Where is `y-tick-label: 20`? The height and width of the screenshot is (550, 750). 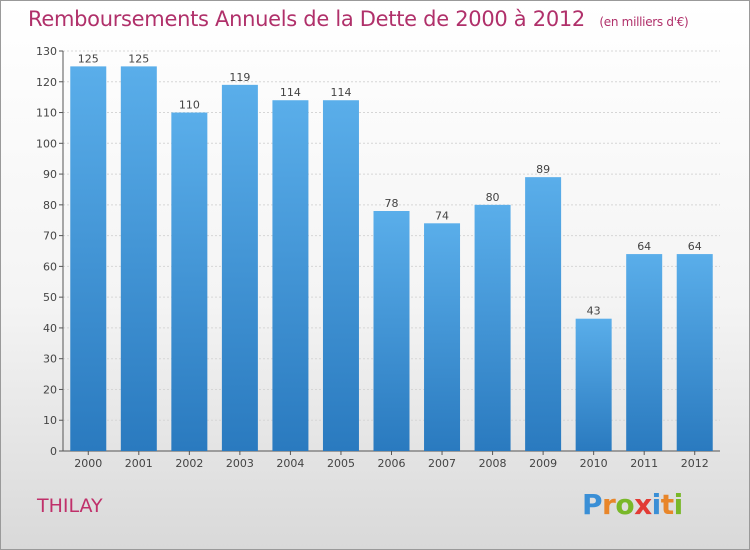
y-tick-label: 20 is located at coordinates (50, 389).